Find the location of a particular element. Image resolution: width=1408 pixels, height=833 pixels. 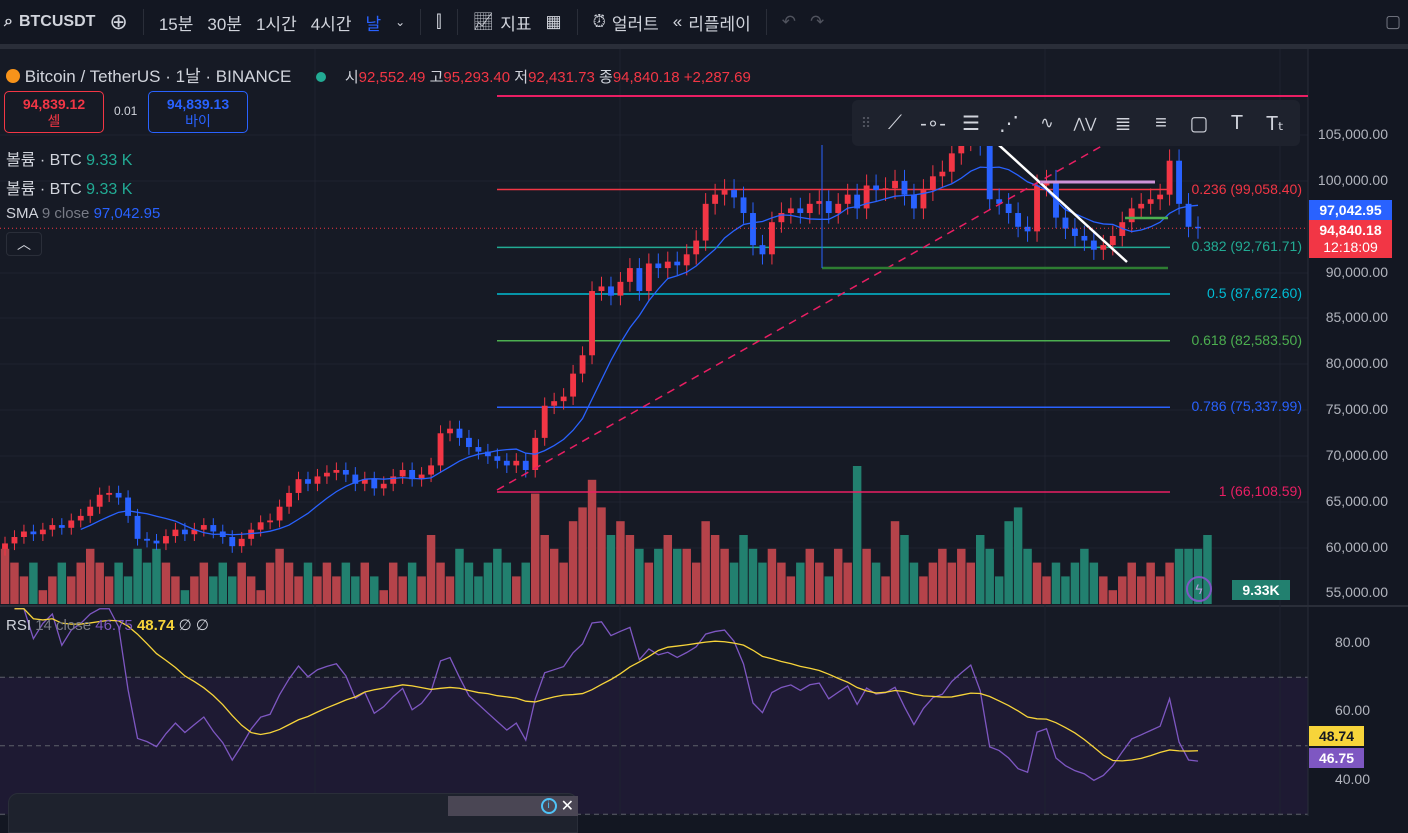

price-tick: 100,000.00 is located at coordinates (1352, 180).